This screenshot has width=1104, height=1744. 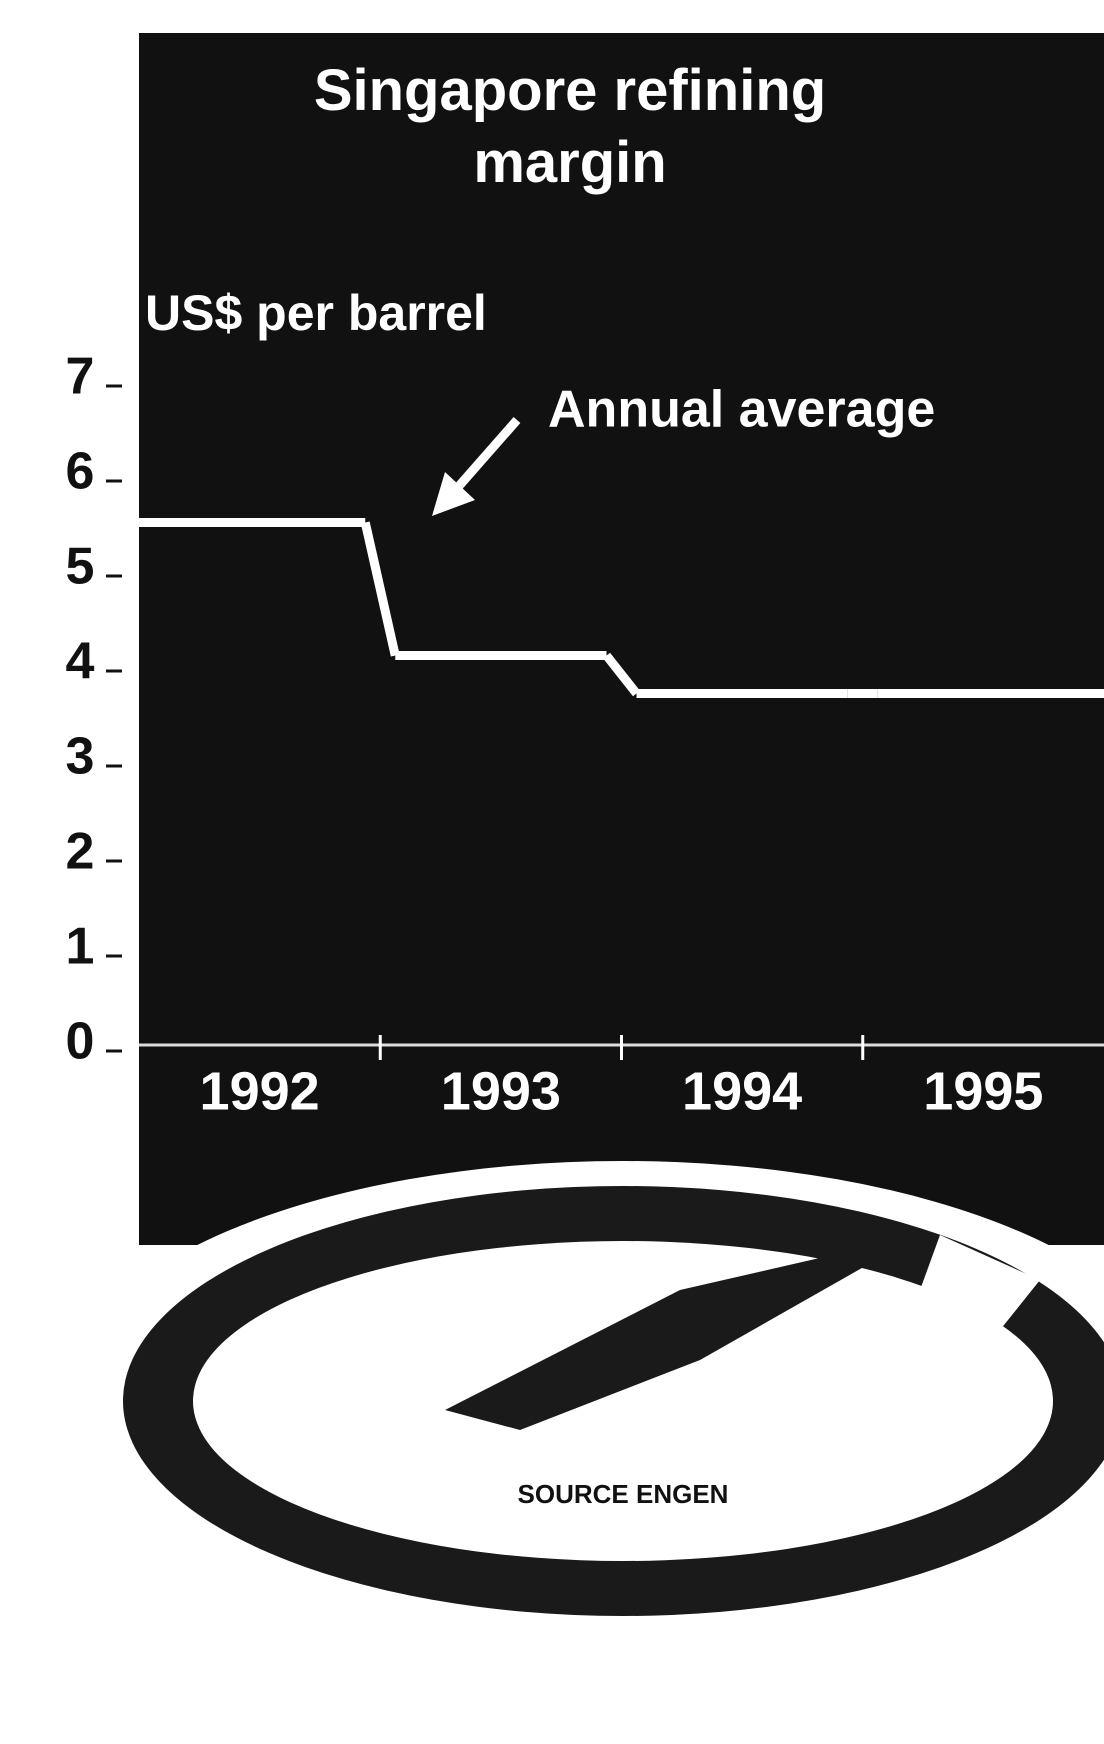 I want to click on y-tick-label: 7, so click(x=80, y=377).